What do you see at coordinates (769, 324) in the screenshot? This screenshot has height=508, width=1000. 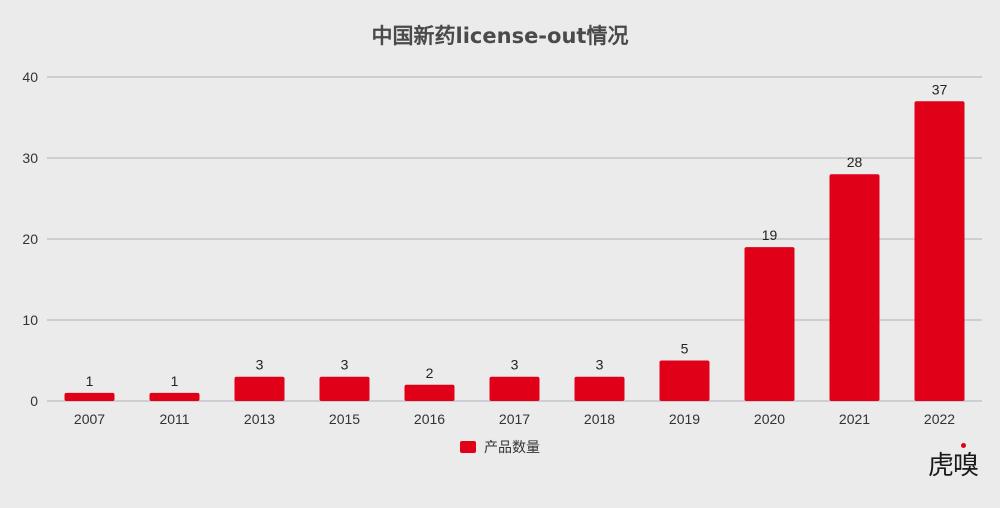 I see `bar-2020` at bounding box center [769, 324].